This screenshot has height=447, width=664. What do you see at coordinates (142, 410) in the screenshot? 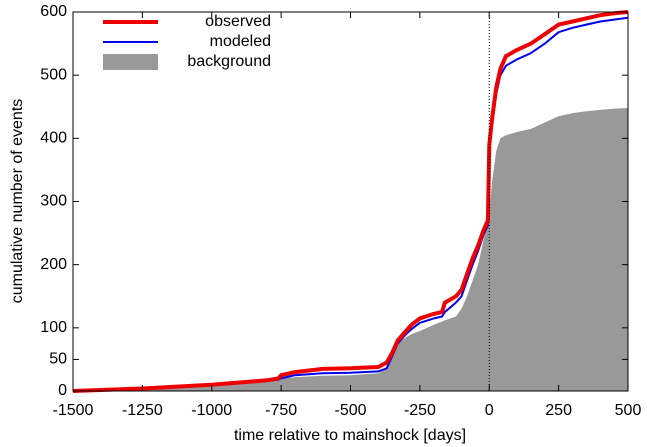
I see `x-tick-label: -1250` at bounding box center [142, 410].